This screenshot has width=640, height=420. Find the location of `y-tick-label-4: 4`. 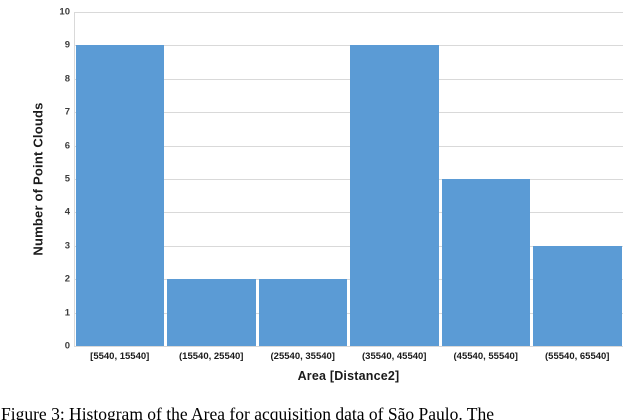

y-tick-label-4: 4 is located at coordinates (67, 212).